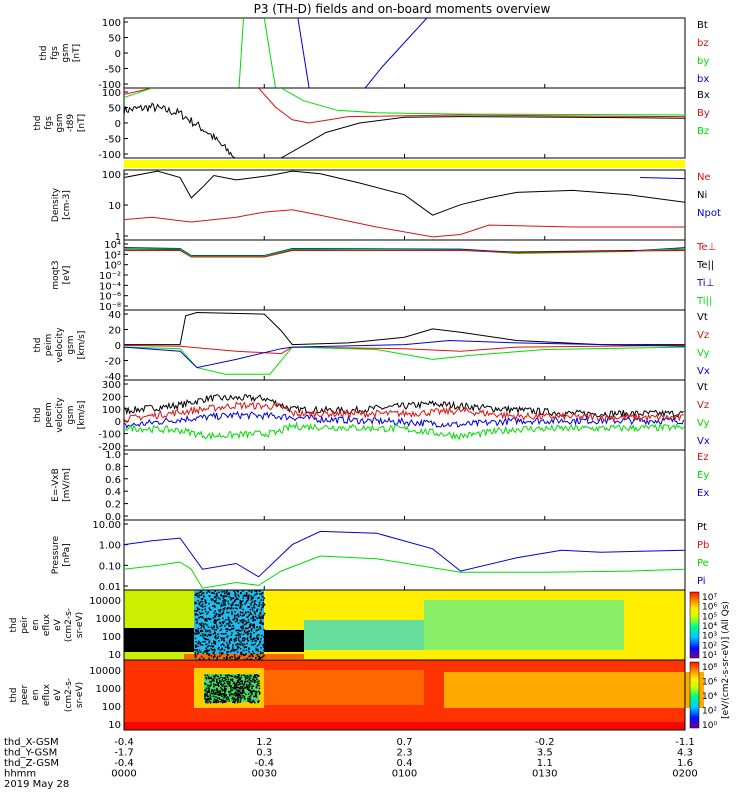 The width and height of the screenshot is (750, 800). I want to click on y-tick-label: 10, so click(114, 206).